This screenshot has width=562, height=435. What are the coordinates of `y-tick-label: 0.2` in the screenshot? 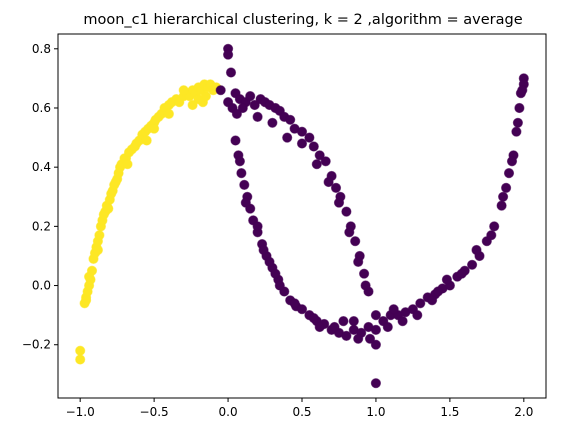 It's located at (41, 226).